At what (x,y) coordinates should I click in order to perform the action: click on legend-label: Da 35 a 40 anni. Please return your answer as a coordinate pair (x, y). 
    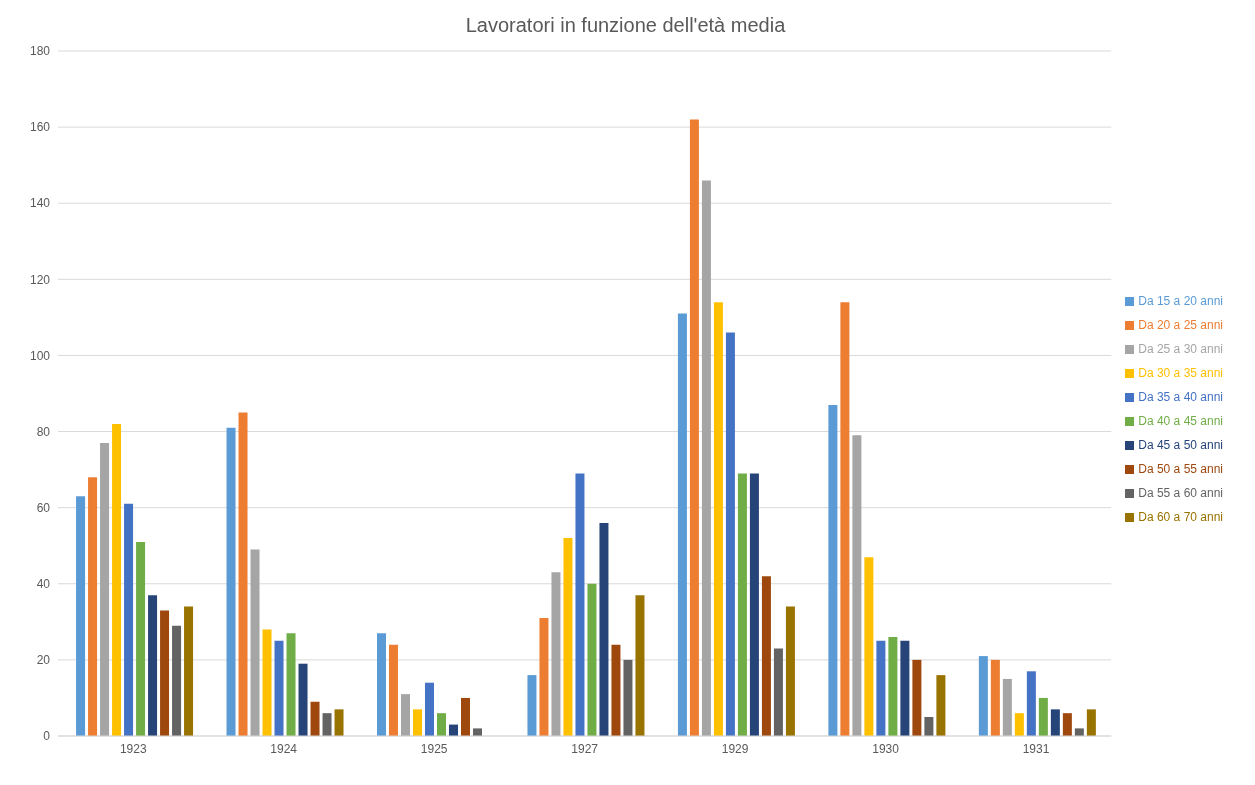
    Looking at the image, I should click on (1180, 396).